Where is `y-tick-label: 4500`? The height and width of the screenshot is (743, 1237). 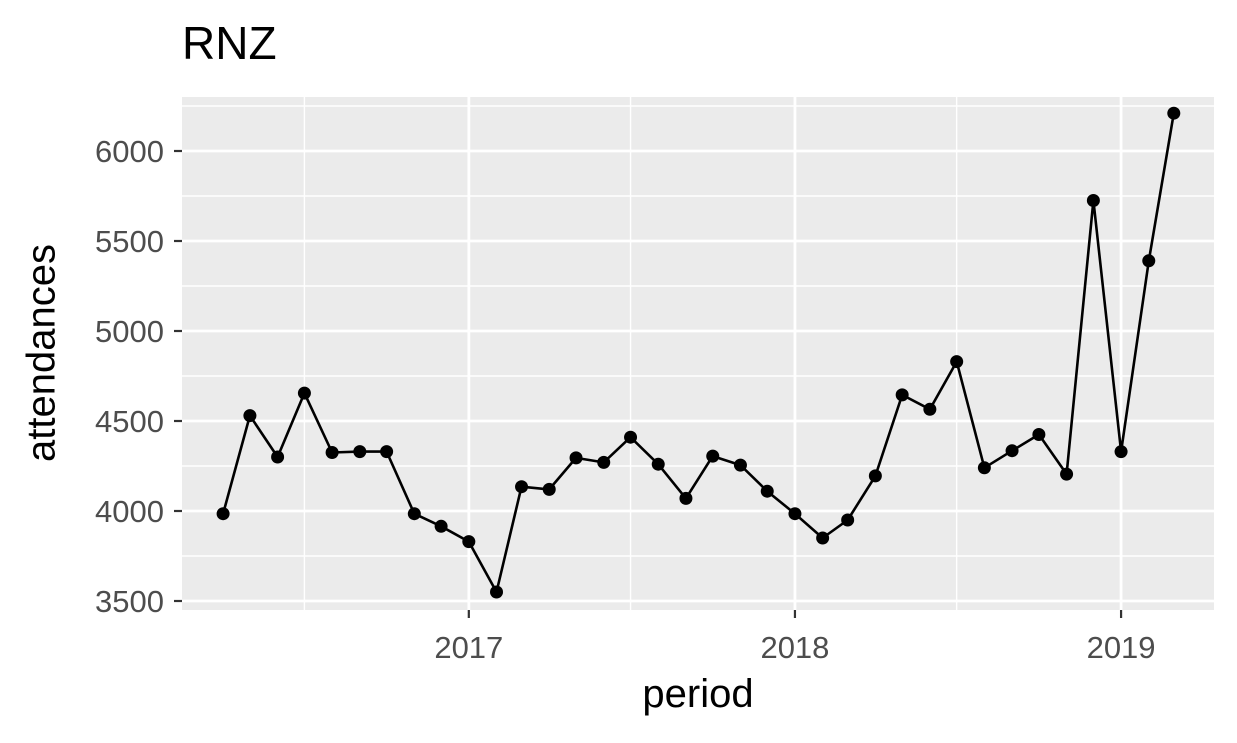 y-tick-label: 4500 is located at coordinates (129, 421).